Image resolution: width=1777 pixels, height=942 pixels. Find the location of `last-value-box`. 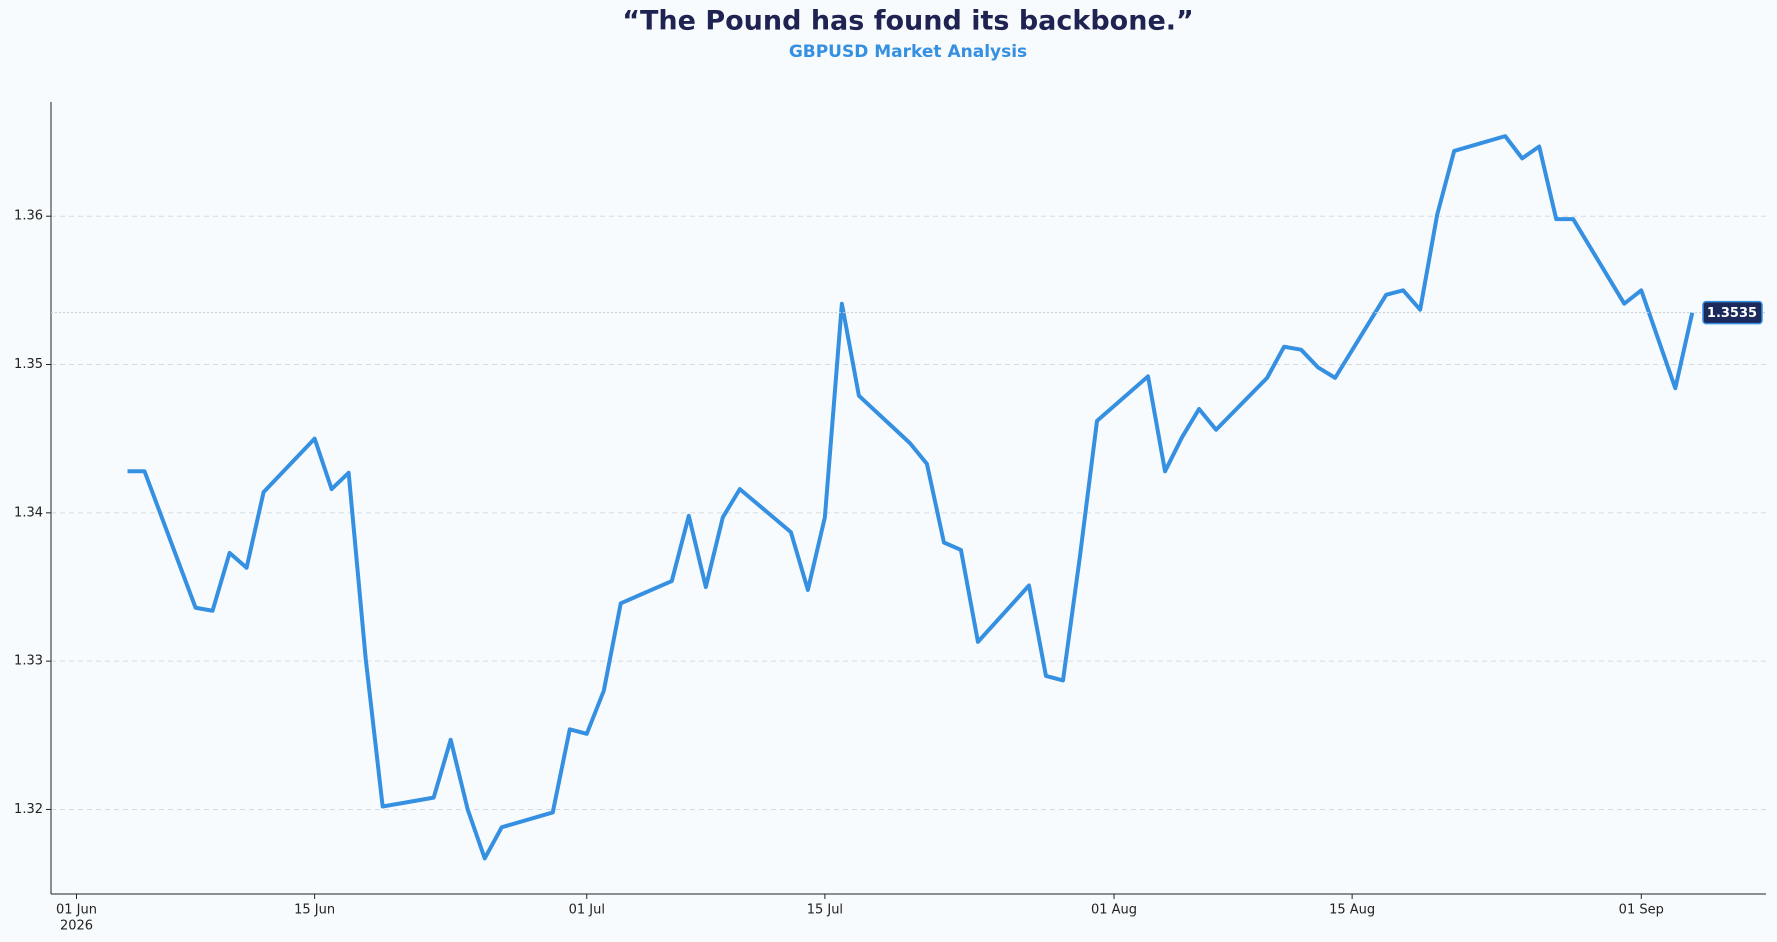

last-value-box is located at coordinates (1732, 312).